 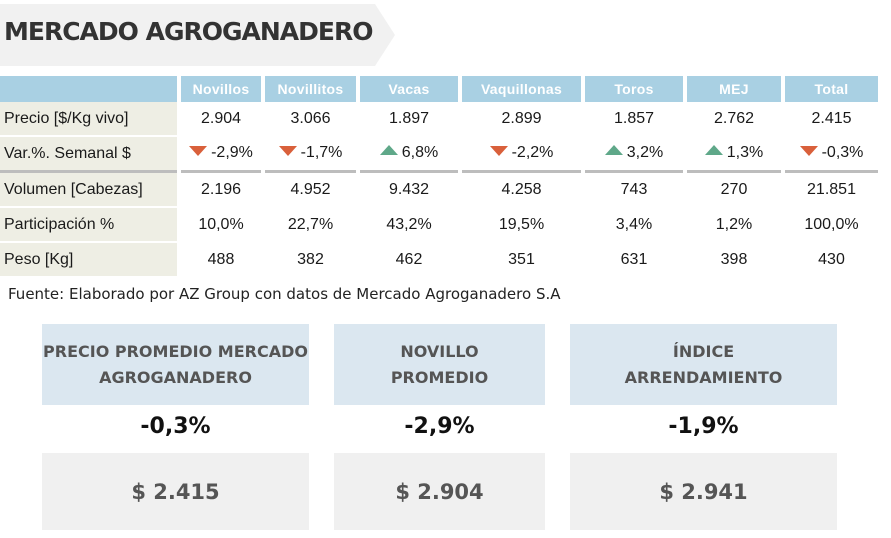 I want to click on table-cell: 2.415, so click(x=831, y=119).